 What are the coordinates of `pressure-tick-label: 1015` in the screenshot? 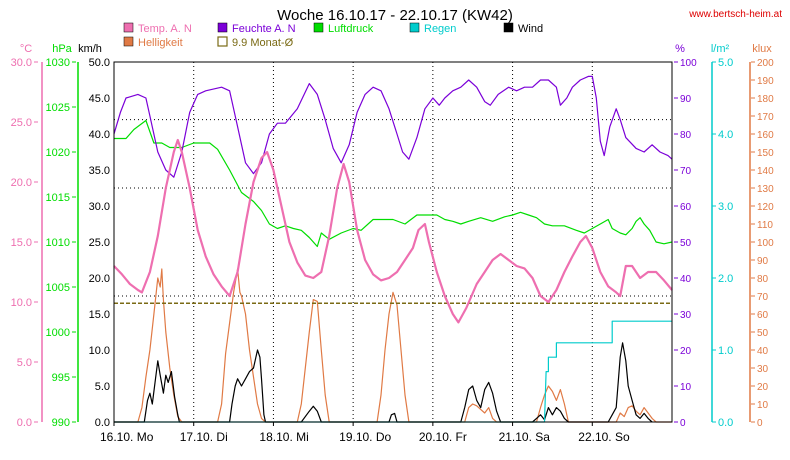 It's located at (58, 198).